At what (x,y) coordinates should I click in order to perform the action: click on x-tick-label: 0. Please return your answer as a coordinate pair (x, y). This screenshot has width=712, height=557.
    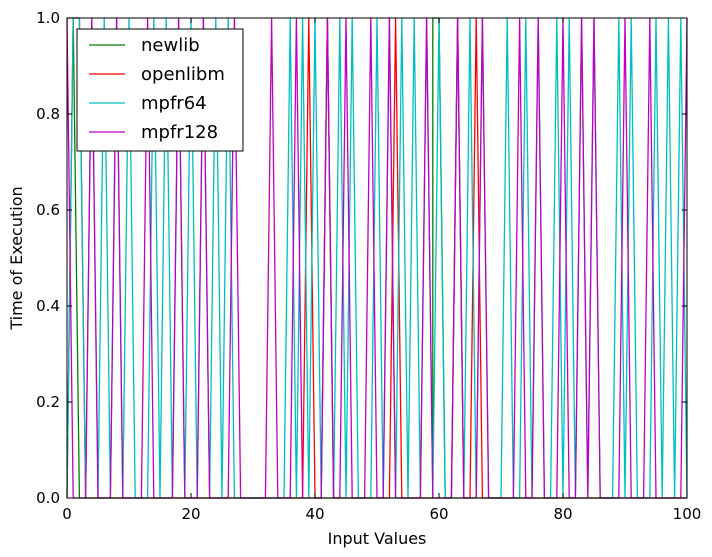
    Looking at the image, I should click on (67, 514).